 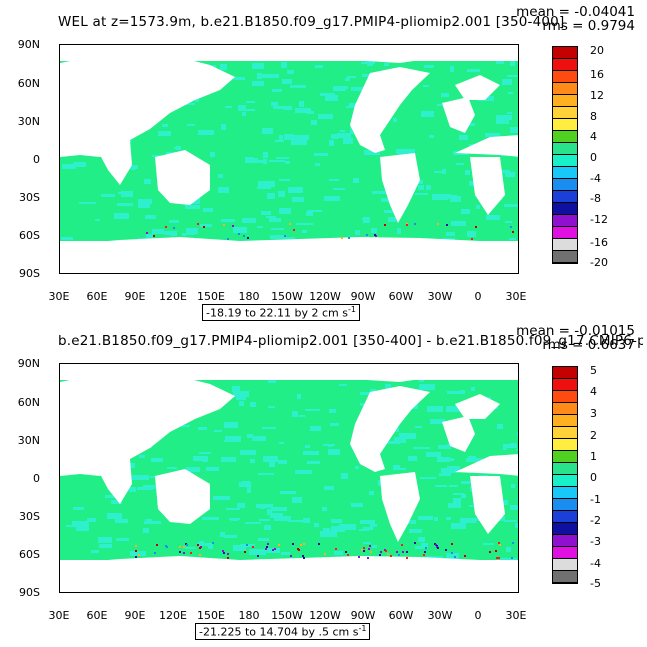 I want to click on y-tick-label: 90N, so click(x=28, y=363).